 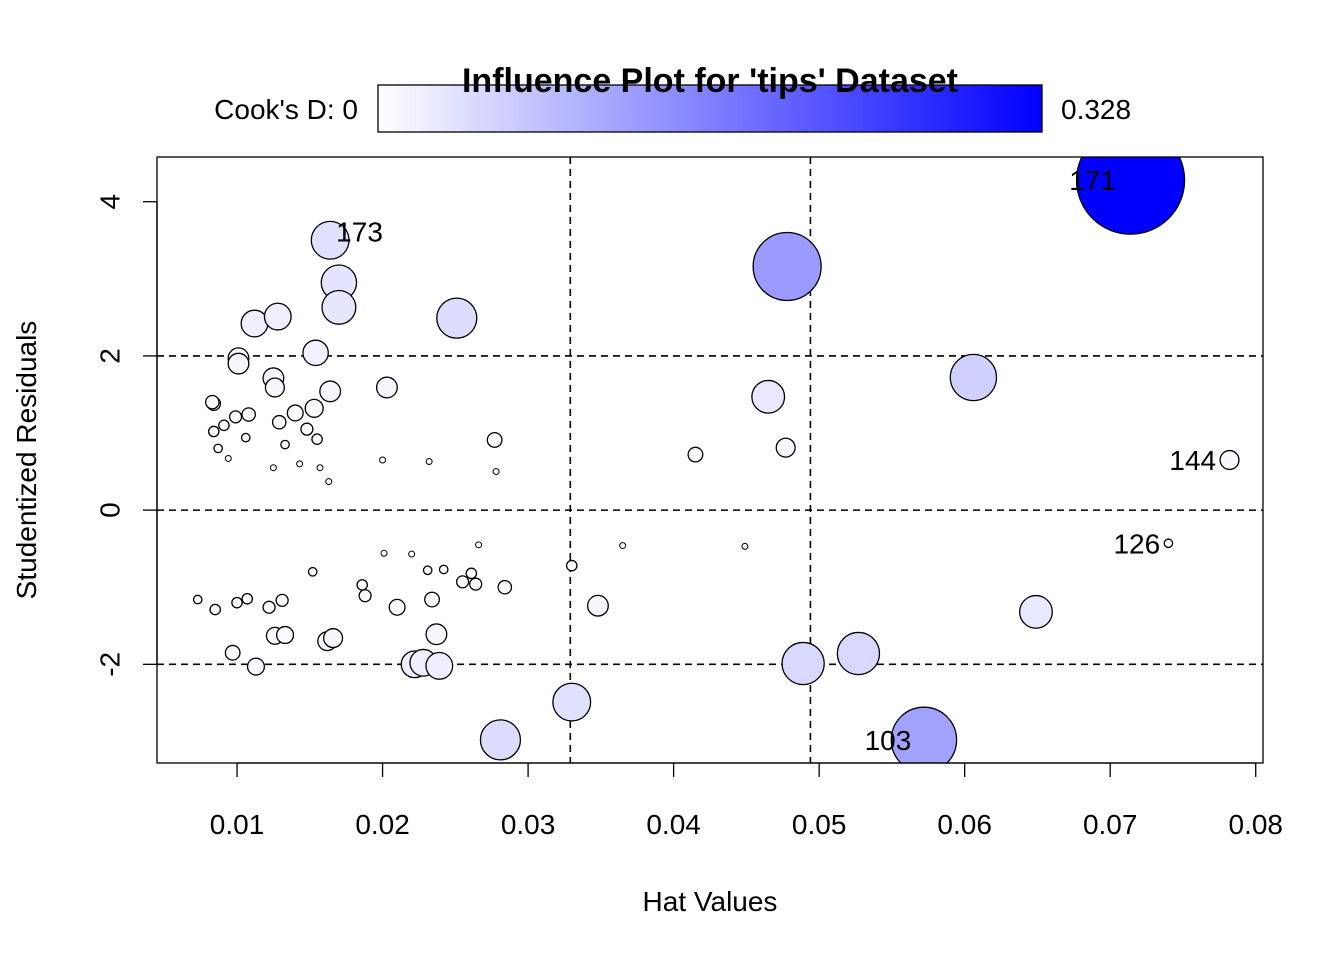 I want to click on legend-min-label: Cook's D: 0, so click(x=286, y=109).